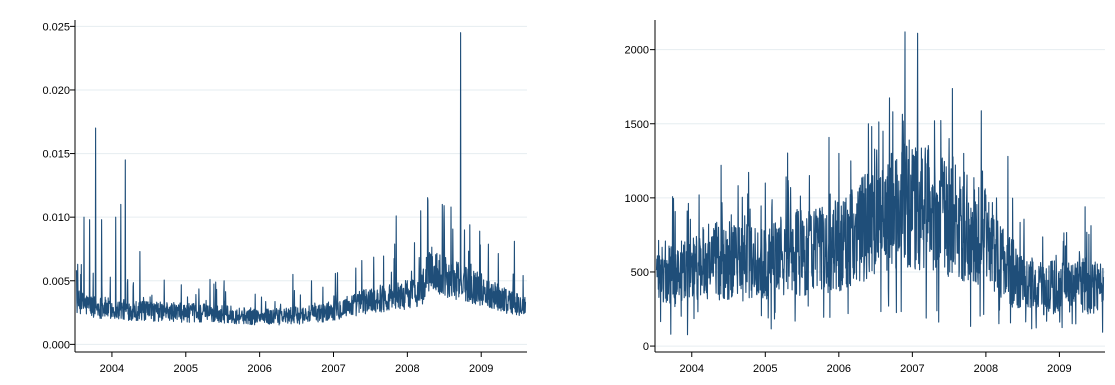 The height and width of the screenshot is (385, 1115). Describe the element at coordinates (56, 218) in the screenshot. I see `y-tick-label: 0.010` at that location.